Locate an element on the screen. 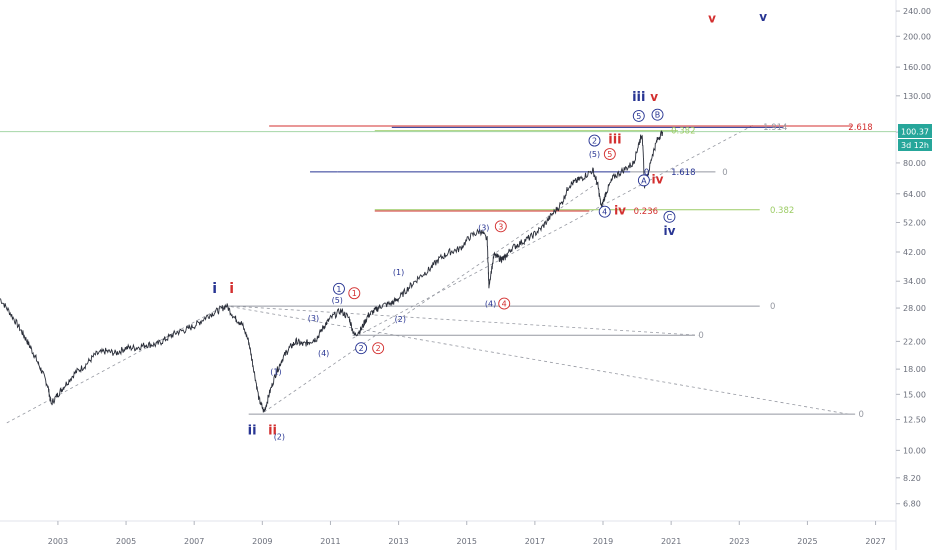 This screenshot has width=932, height=550. price-tick-label: 42.00 is located at coordinates (914, 252).